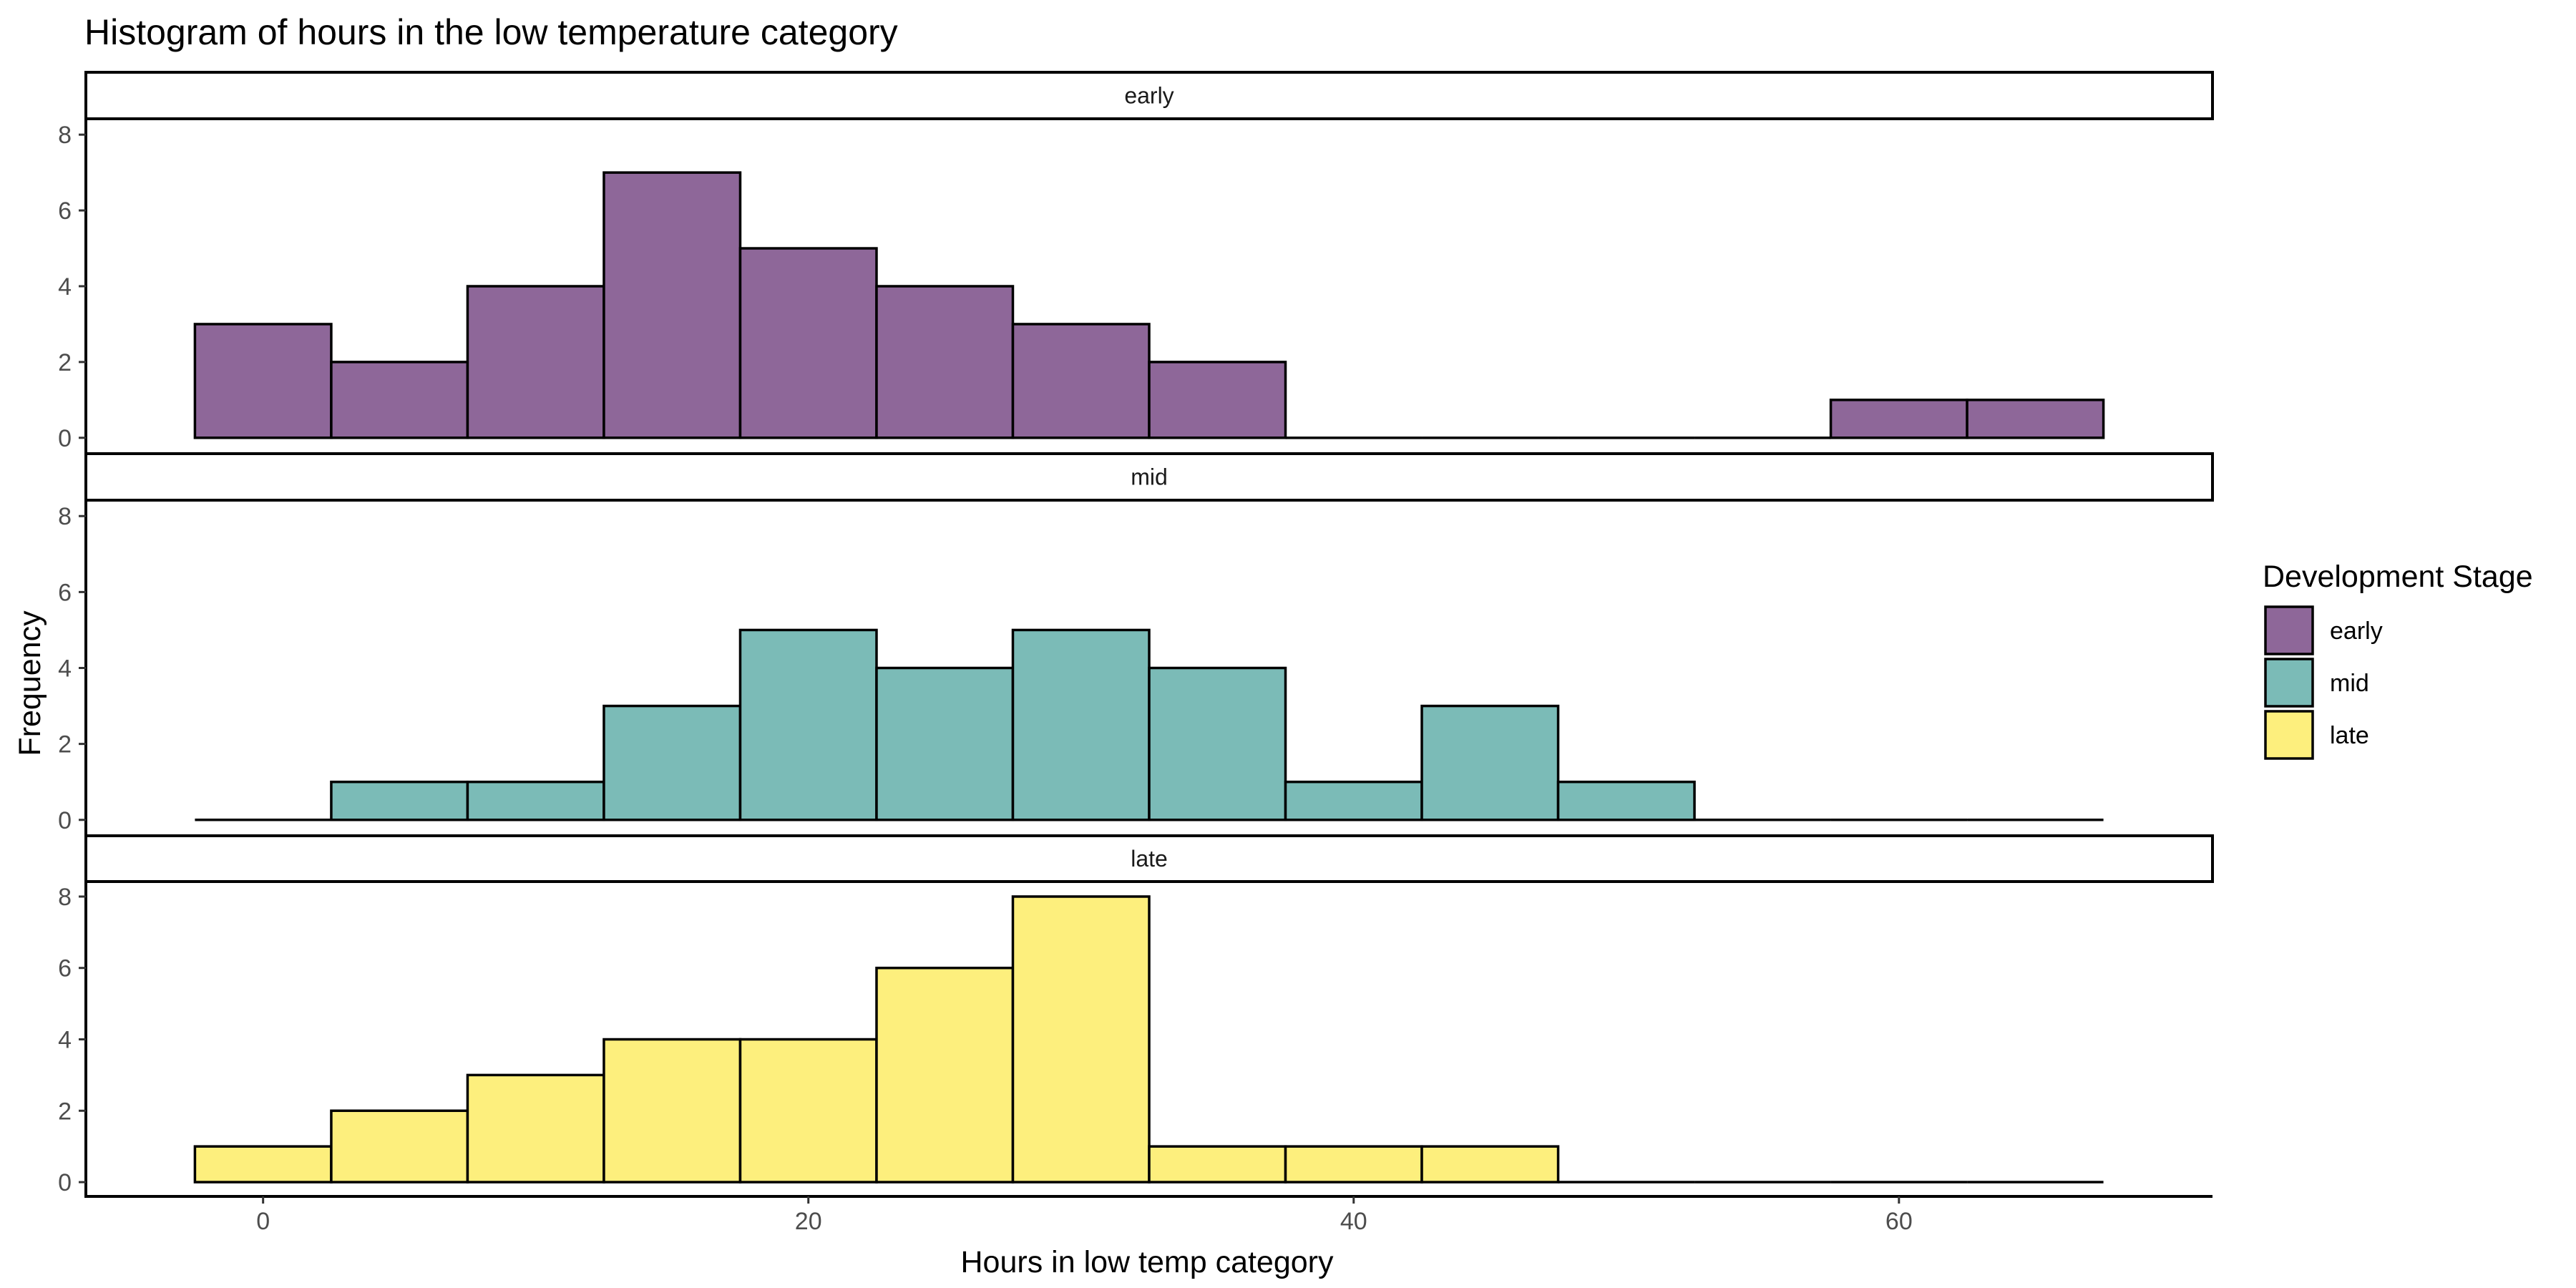 The image size is (2576, 1288). What do you see at coordinates (263, 1221) in the screenshot?
I see `x-tick-label: 0` at bounding box center [263, 1221].